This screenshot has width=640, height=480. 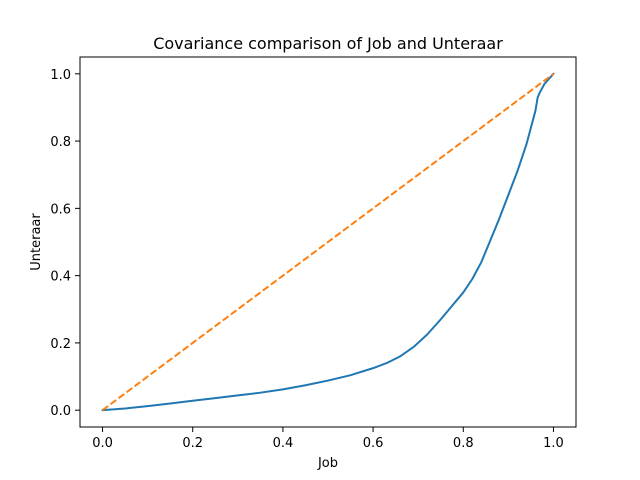 I want to click on y-tick-label: 0.0, so click(x=60, y=411).